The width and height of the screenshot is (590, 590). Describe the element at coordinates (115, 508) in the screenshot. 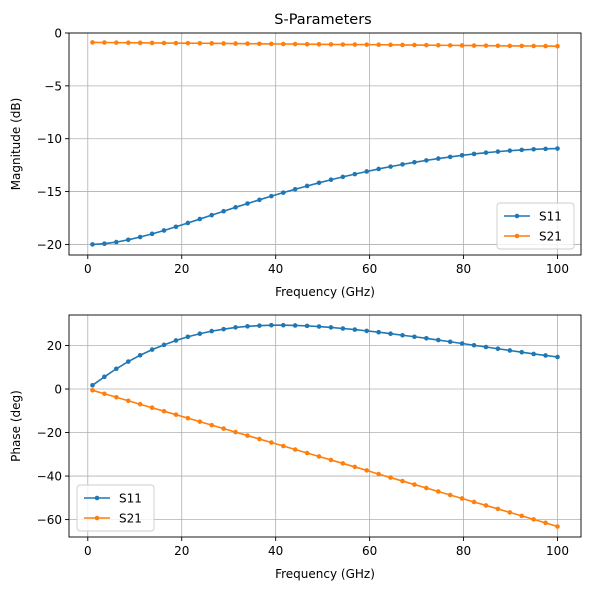

I see `phase-legend-box` at that location.